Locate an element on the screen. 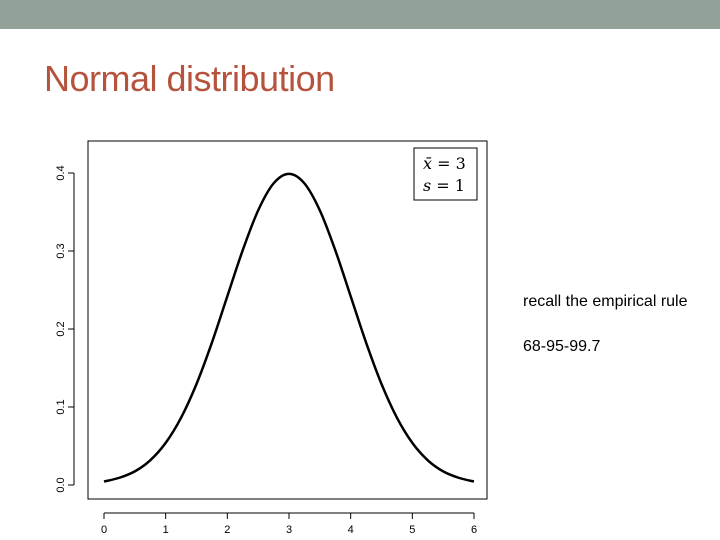 This screenshot has height=540, width=720. legend-box is located at coordinates (445, 174).